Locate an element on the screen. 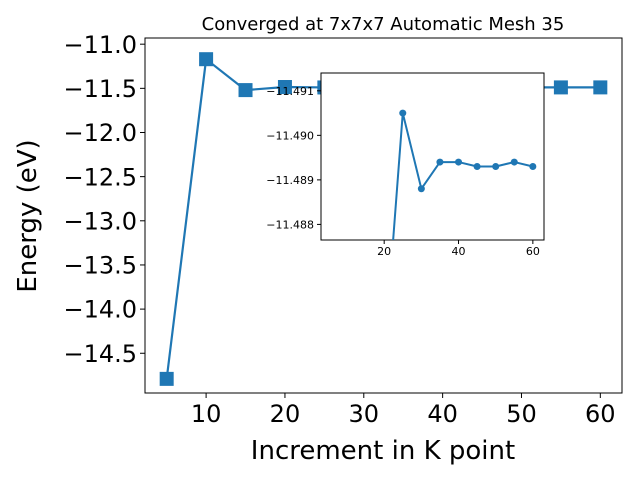 The height and width of the screenshot is (480, 640). inset-series-clip is located at coordinates (464, 174).